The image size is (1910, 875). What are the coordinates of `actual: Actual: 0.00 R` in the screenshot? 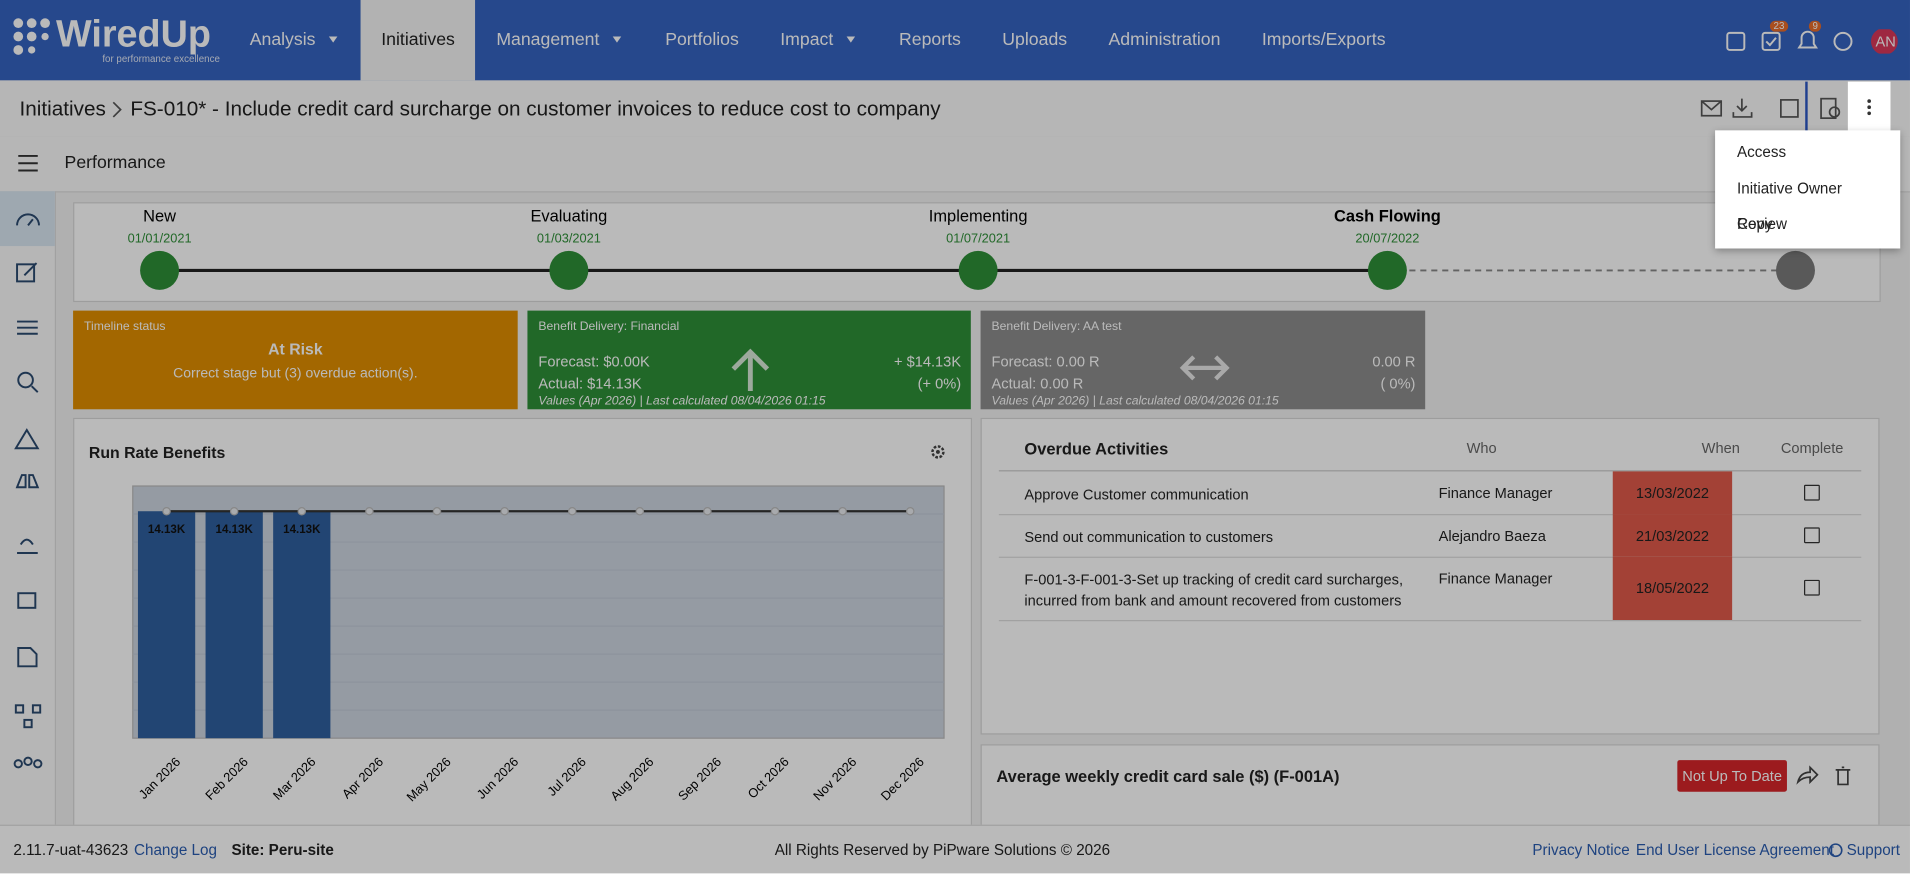 It's located at (1037, 384).